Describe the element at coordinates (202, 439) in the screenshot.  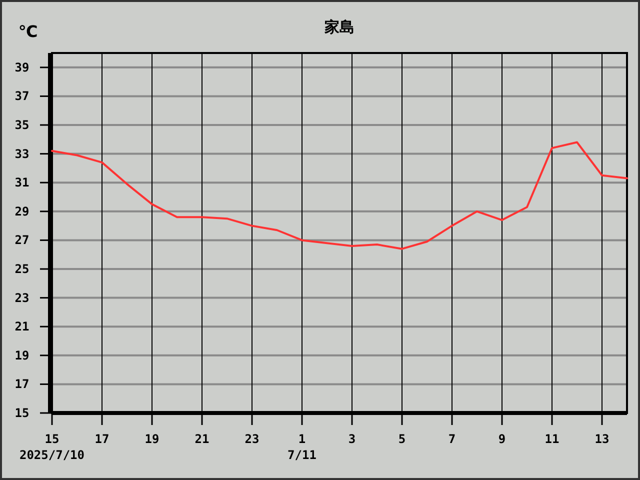
I see `x-tick-label: 21` at that location.